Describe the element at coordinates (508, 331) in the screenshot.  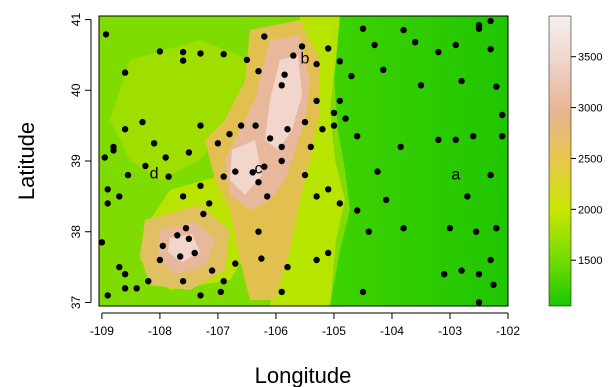
I see `x-tick-label: -102` at that location.